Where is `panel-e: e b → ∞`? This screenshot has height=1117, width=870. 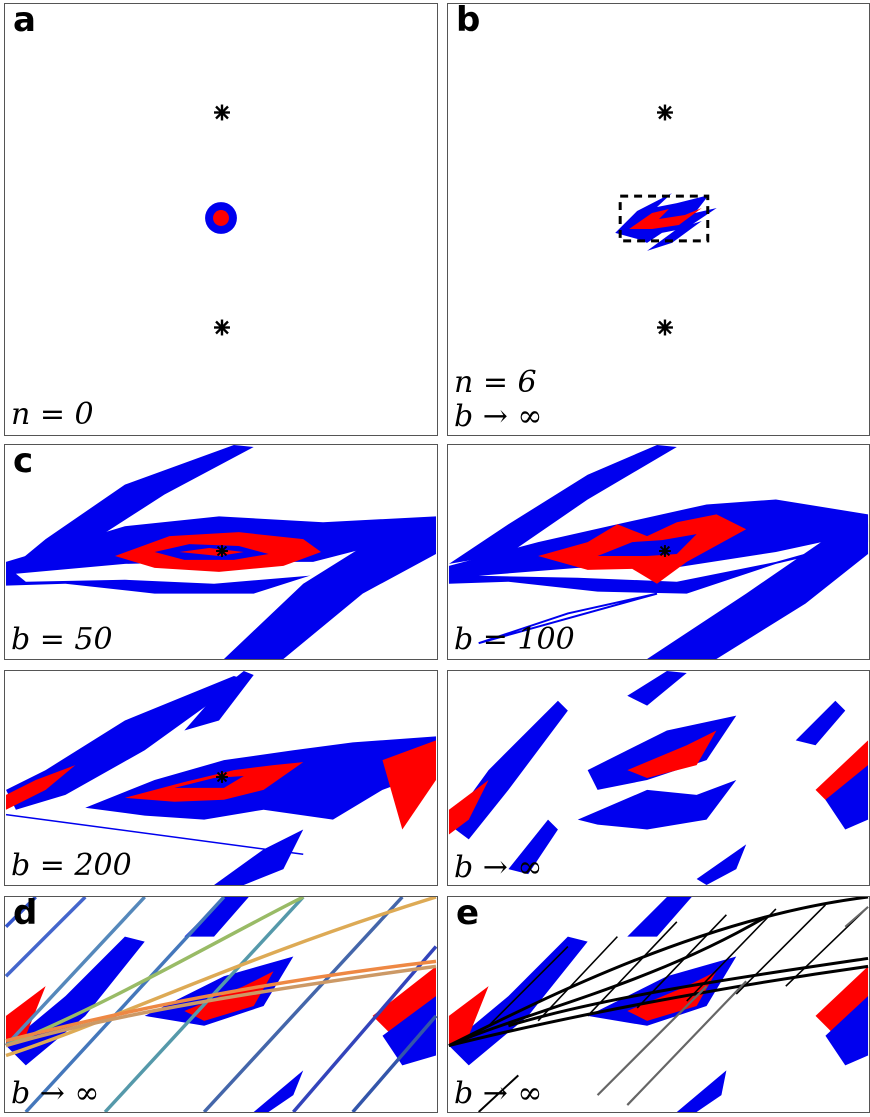 panel-e: e b → ∞ is located at coordinates (658, 1004).